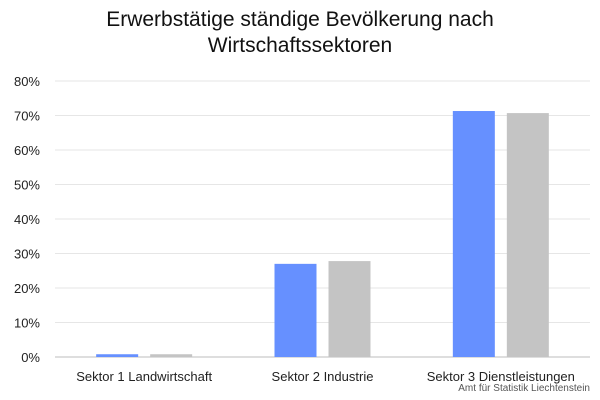  Describe the element at coordinates (27, 185) in the screenshot. I see `y-tick-label: 50%` at that location.